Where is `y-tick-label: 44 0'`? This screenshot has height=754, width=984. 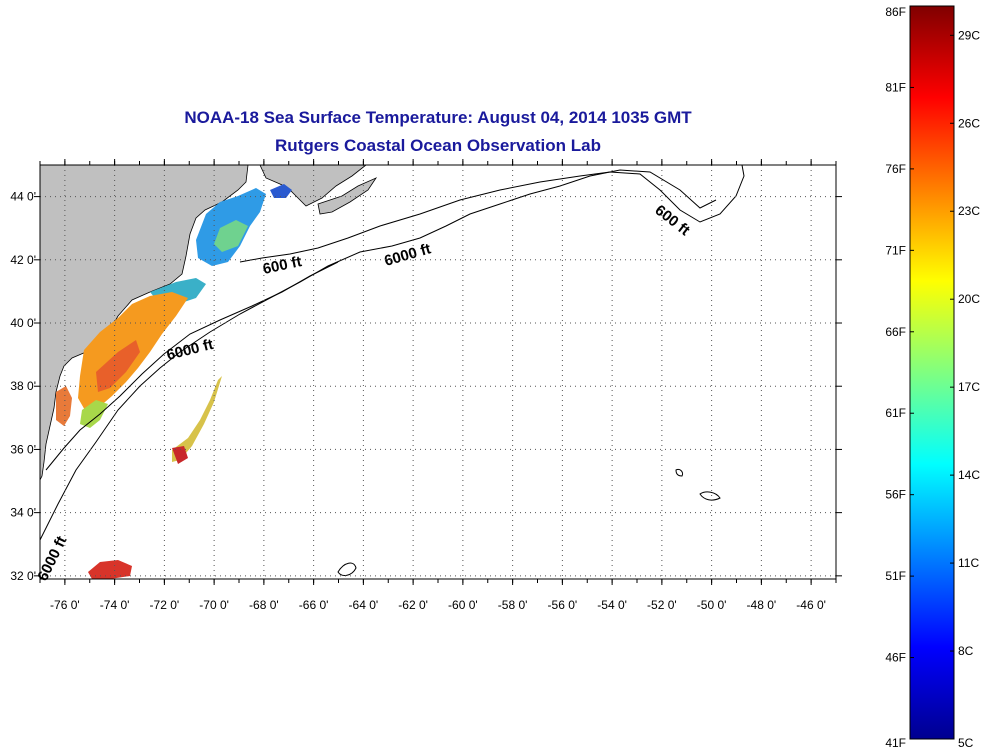 y-tick-label: 44 0' is located at coordinates (23, 197).